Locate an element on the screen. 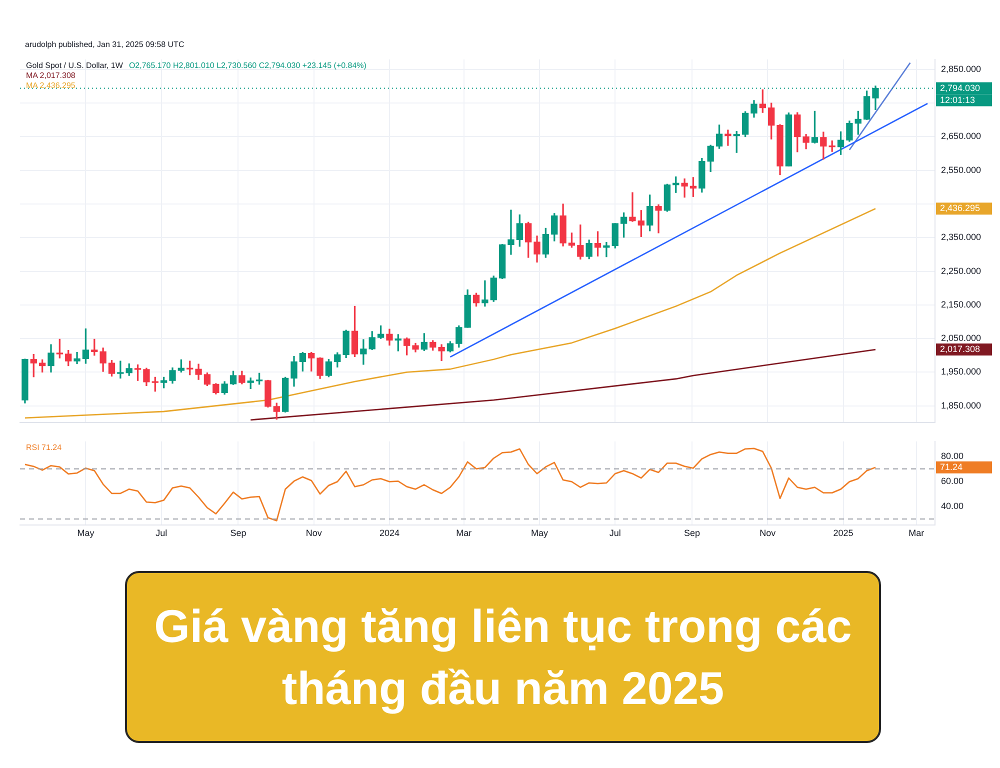 The height and width of the screenshot is (768, 1000). ref-line-label: 2,794.030 is located at coordinates (960, 87).